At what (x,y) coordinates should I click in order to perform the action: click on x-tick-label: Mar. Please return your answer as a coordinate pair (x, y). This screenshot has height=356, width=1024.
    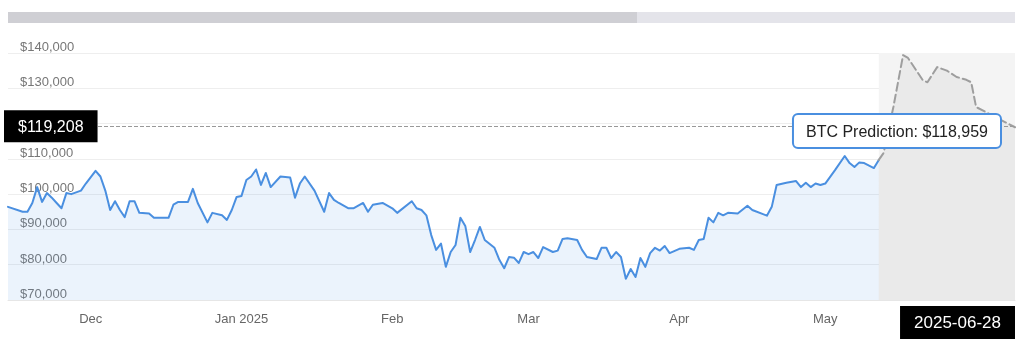
    Looking at the image, I should click on (529, 318).